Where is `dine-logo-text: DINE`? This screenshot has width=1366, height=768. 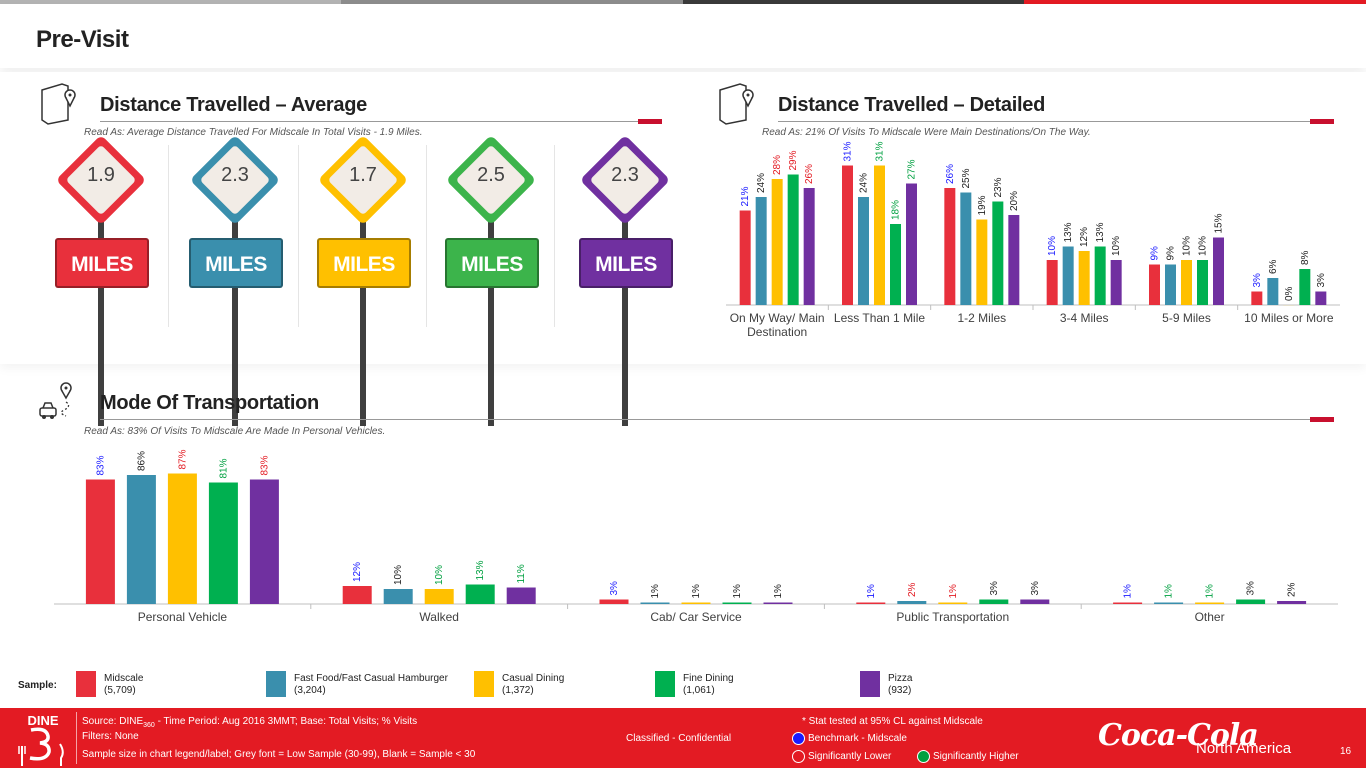
dine-logo-text: DINE is located at coordinates (42, 720).